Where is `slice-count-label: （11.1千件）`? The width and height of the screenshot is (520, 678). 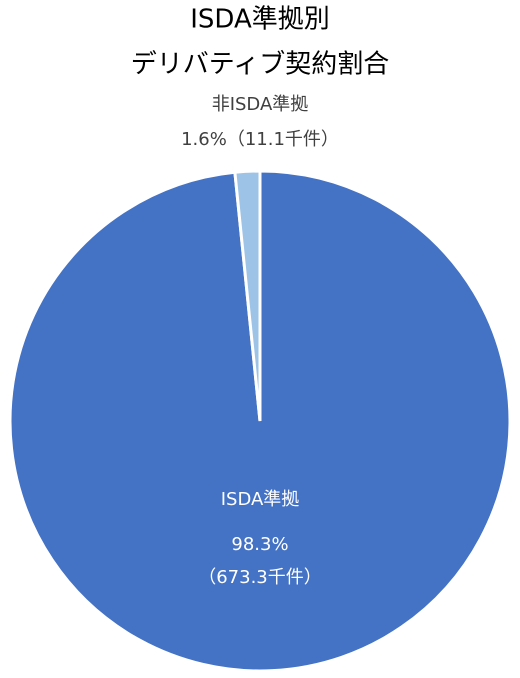 slice-count-label: （11.1千件） is located at coordinates (283, 139).